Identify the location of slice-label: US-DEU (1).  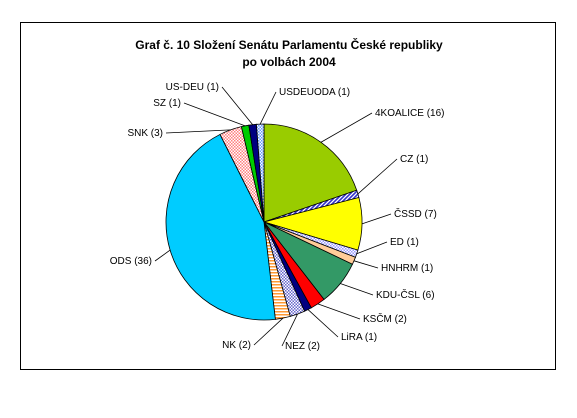
(192, 87).